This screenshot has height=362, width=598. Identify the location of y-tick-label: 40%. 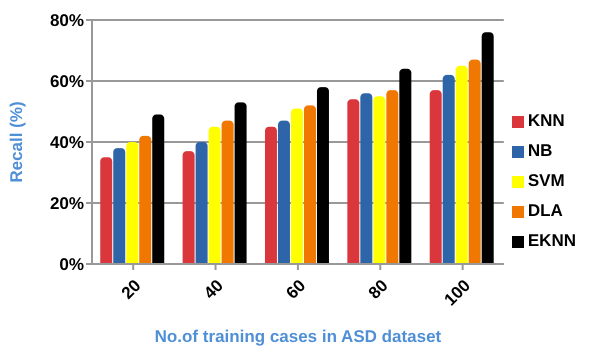
(67, 142).